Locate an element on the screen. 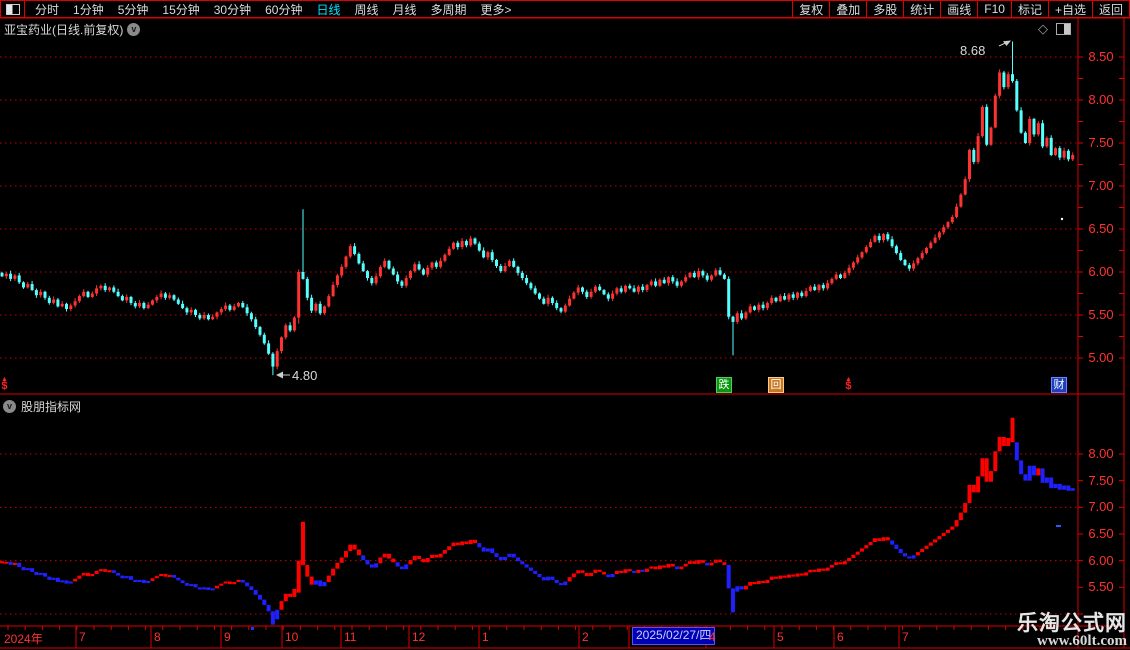 The width and height of the screenshot is (1130, 650). sub-chart-title: 股朋指标网 is located at coordinates (51, 407).